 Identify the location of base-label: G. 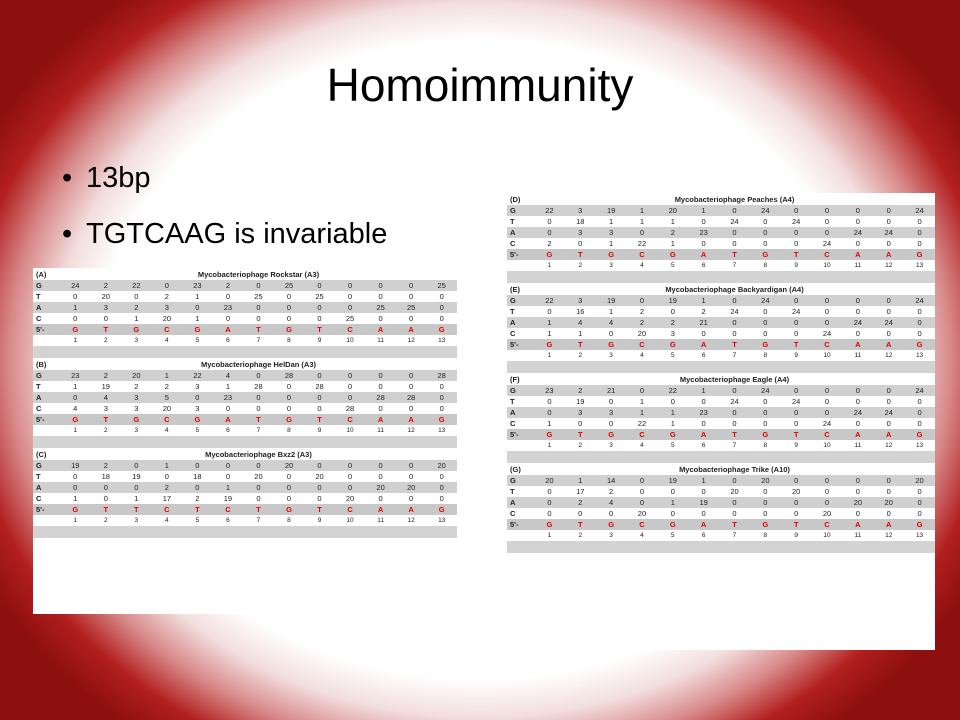
(46, 285).